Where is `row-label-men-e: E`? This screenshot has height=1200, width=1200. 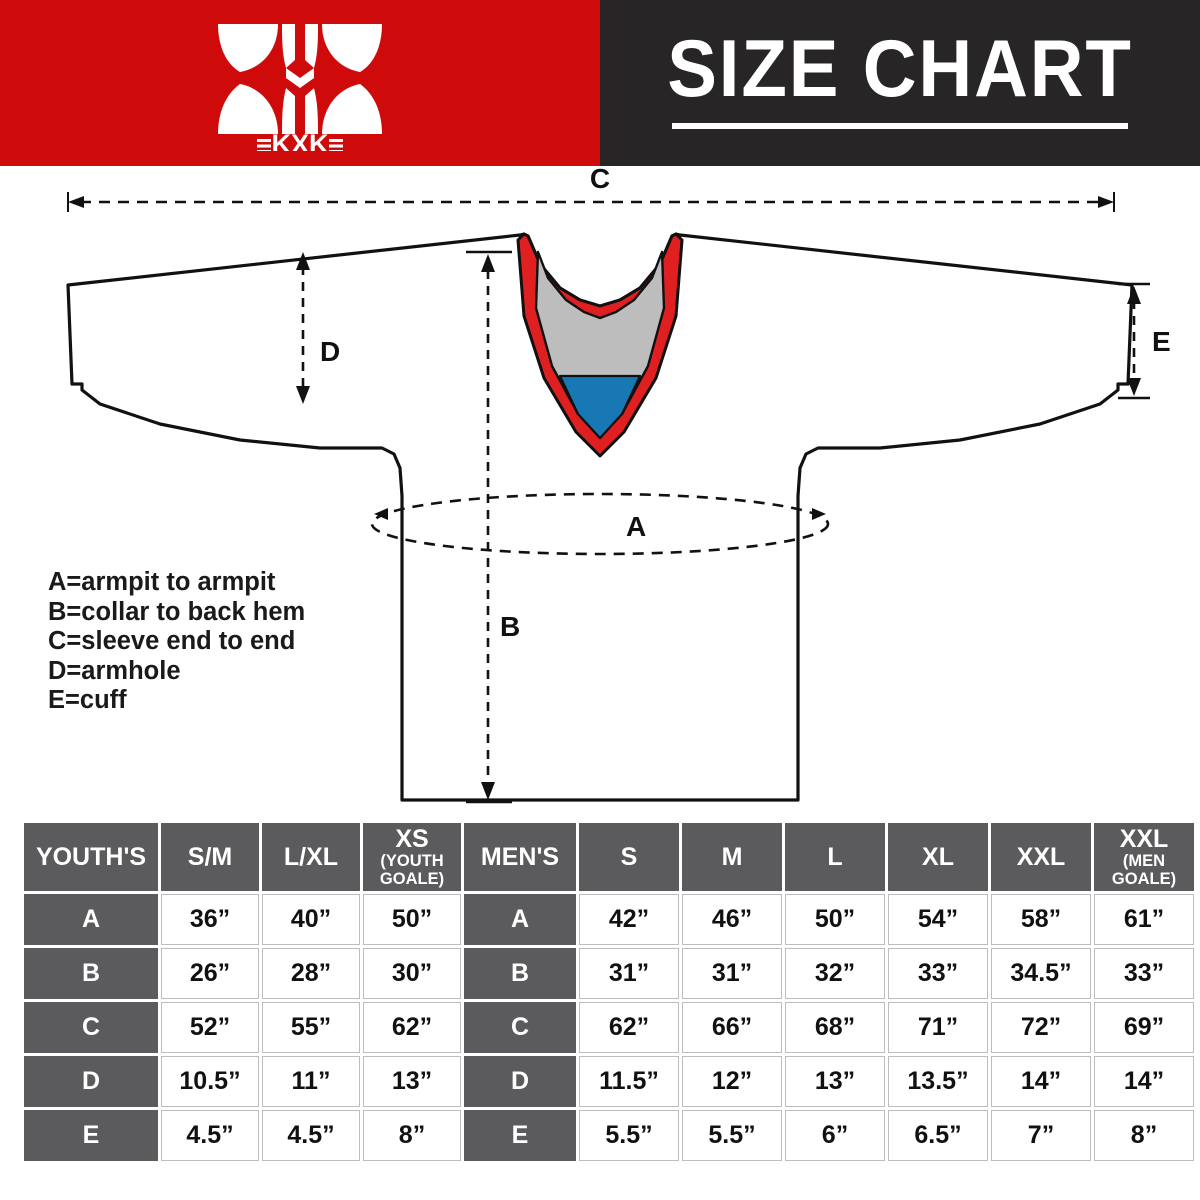
row-label-men-e: E is located at coordinates (520, 1135).